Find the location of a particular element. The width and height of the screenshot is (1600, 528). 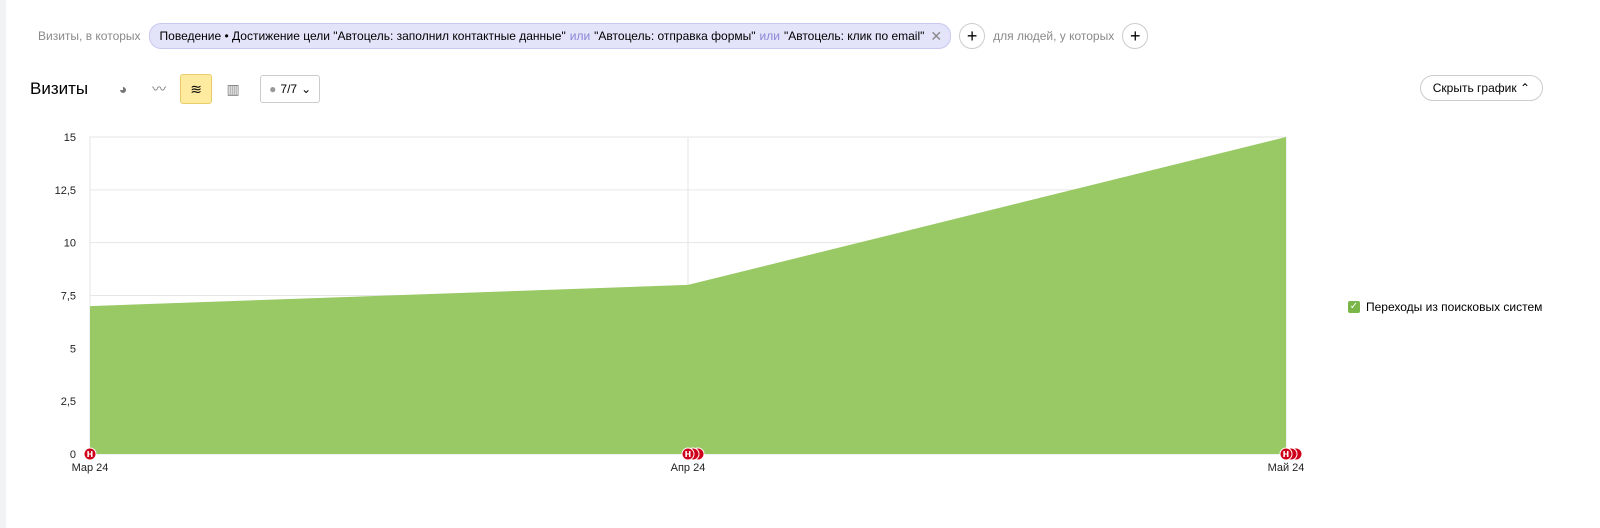

x-tick-label: Май 24 is located at coordinates (1286, 468).